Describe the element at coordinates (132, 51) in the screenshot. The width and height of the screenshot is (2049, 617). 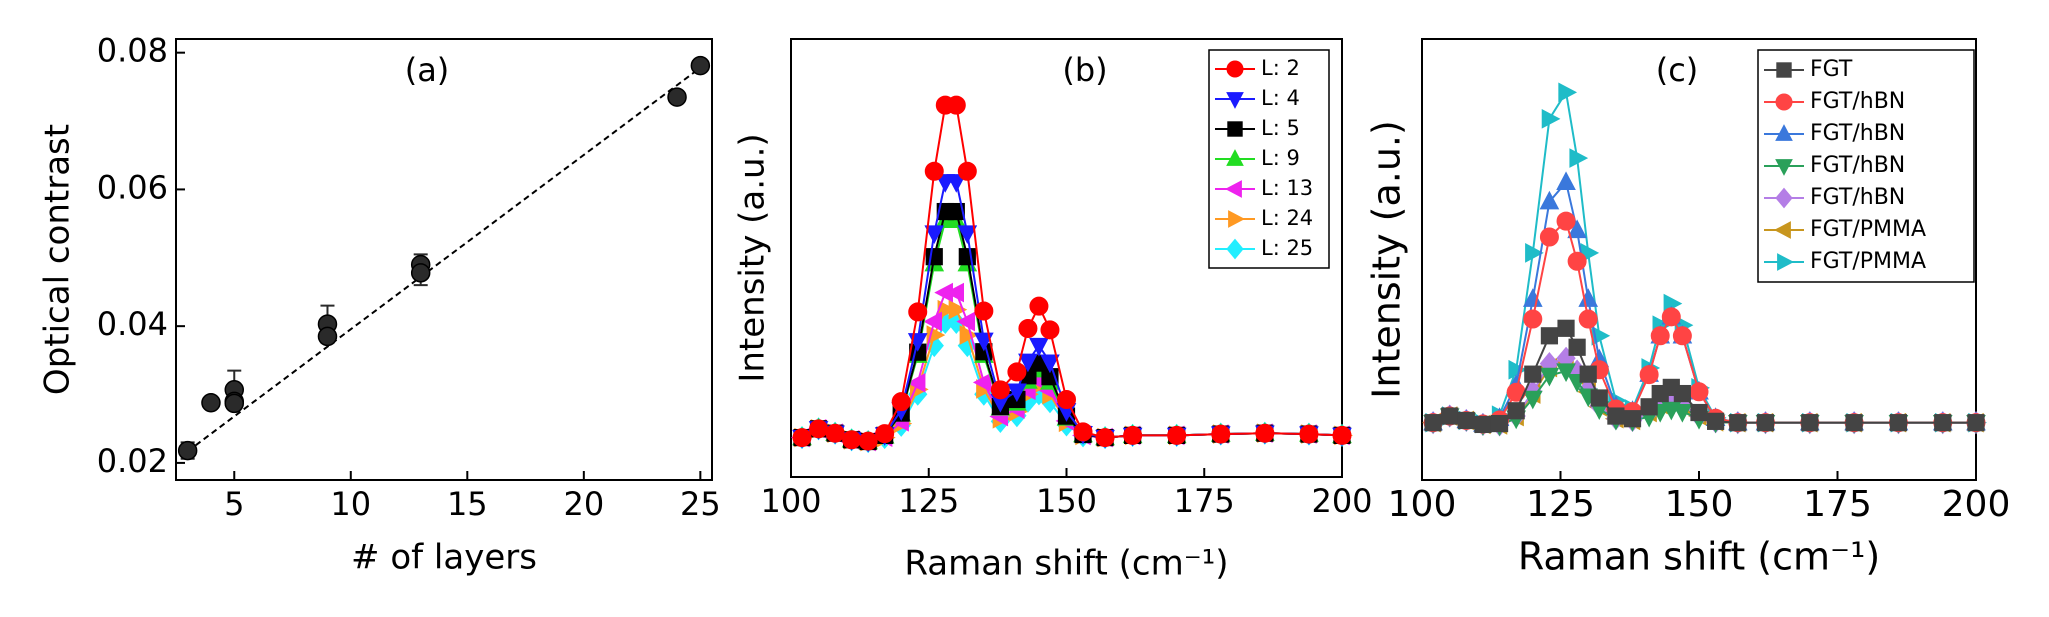
I see `y-tick-label: 0.08` at that location.